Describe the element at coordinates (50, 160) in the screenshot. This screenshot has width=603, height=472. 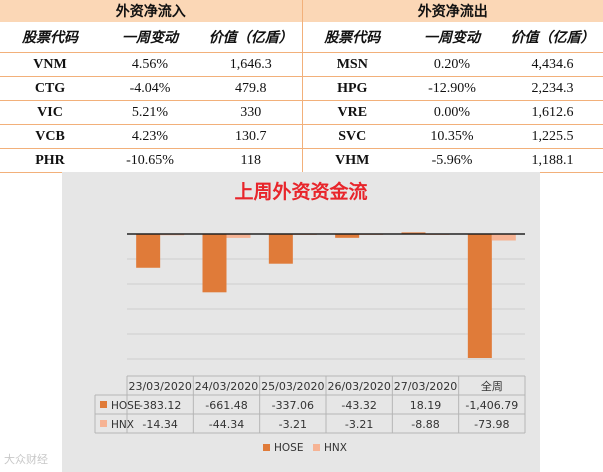
I see `inflow-code: PHR` at that location.